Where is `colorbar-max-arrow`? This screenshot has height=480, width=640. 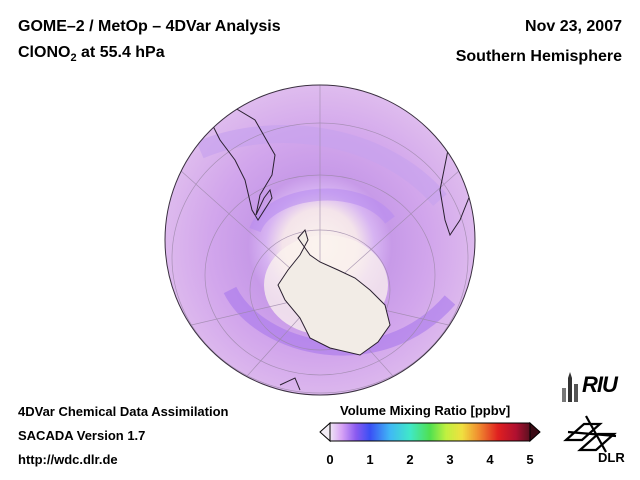
colorbar-max-arrow is located at coordinates (535, 432).